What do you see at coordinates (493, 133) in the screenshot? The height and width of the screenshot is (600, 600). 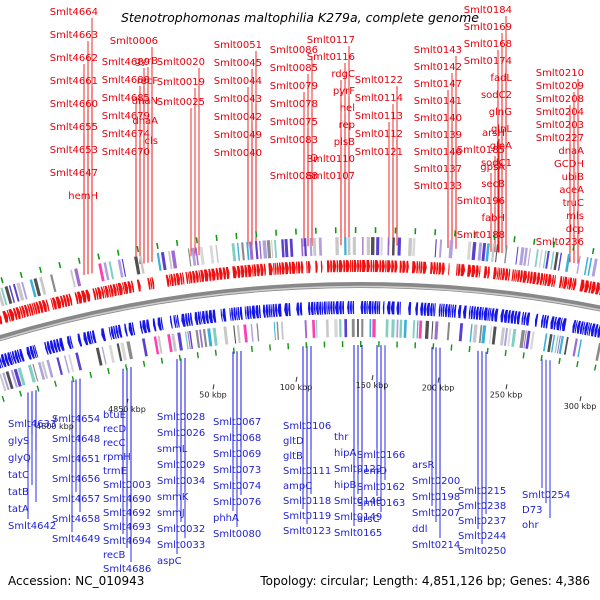 I see `top-gene-label: arsH` at bounding box center [493, 133].